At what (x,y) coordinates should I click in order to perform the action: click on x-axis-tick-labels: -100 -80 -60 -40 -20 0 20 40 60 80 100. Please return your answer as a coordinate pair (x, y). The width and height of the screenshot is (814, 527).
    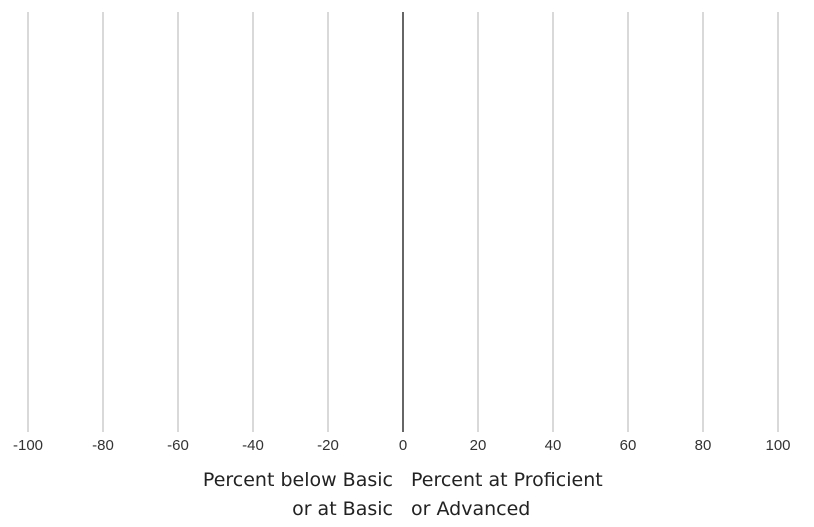
    Looking at the image, I should click on (402, 445).